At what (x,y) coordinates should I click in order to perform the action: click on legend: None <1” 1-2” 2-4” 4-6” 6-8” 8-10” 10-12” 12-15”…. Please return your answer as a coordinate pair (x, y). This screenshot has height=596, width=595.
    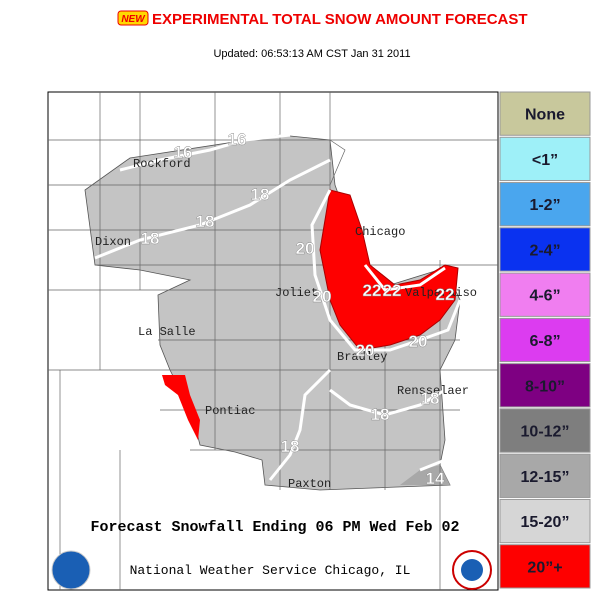
    Looking at the image, I should click on (545, 340).